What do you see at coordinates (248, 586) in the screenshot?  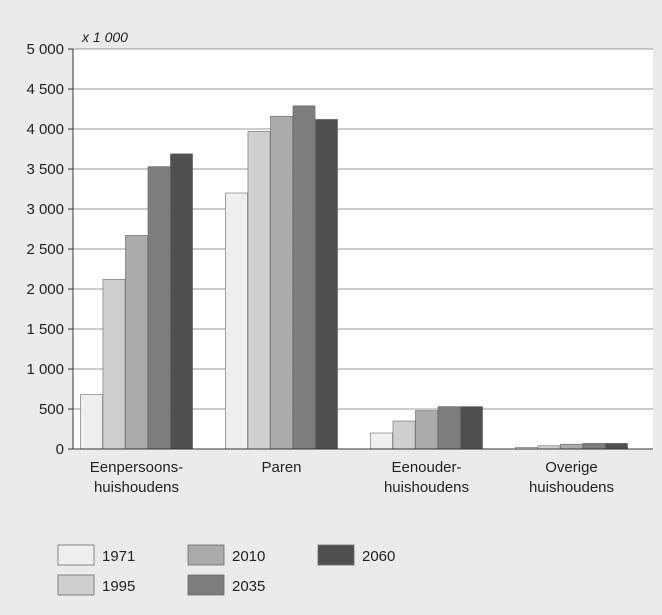 I see `legend-label: 2035` at bounding box center [248, 586].